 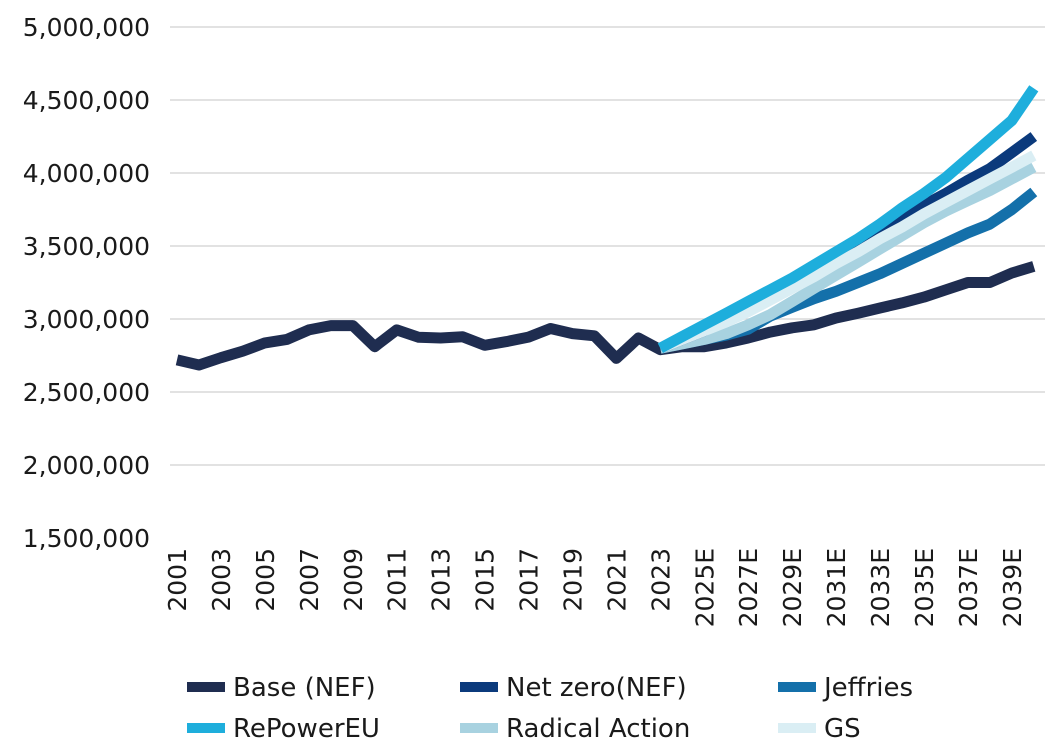 I want to click on x-tick-label: 2039E, so click(x=1012, y=587).